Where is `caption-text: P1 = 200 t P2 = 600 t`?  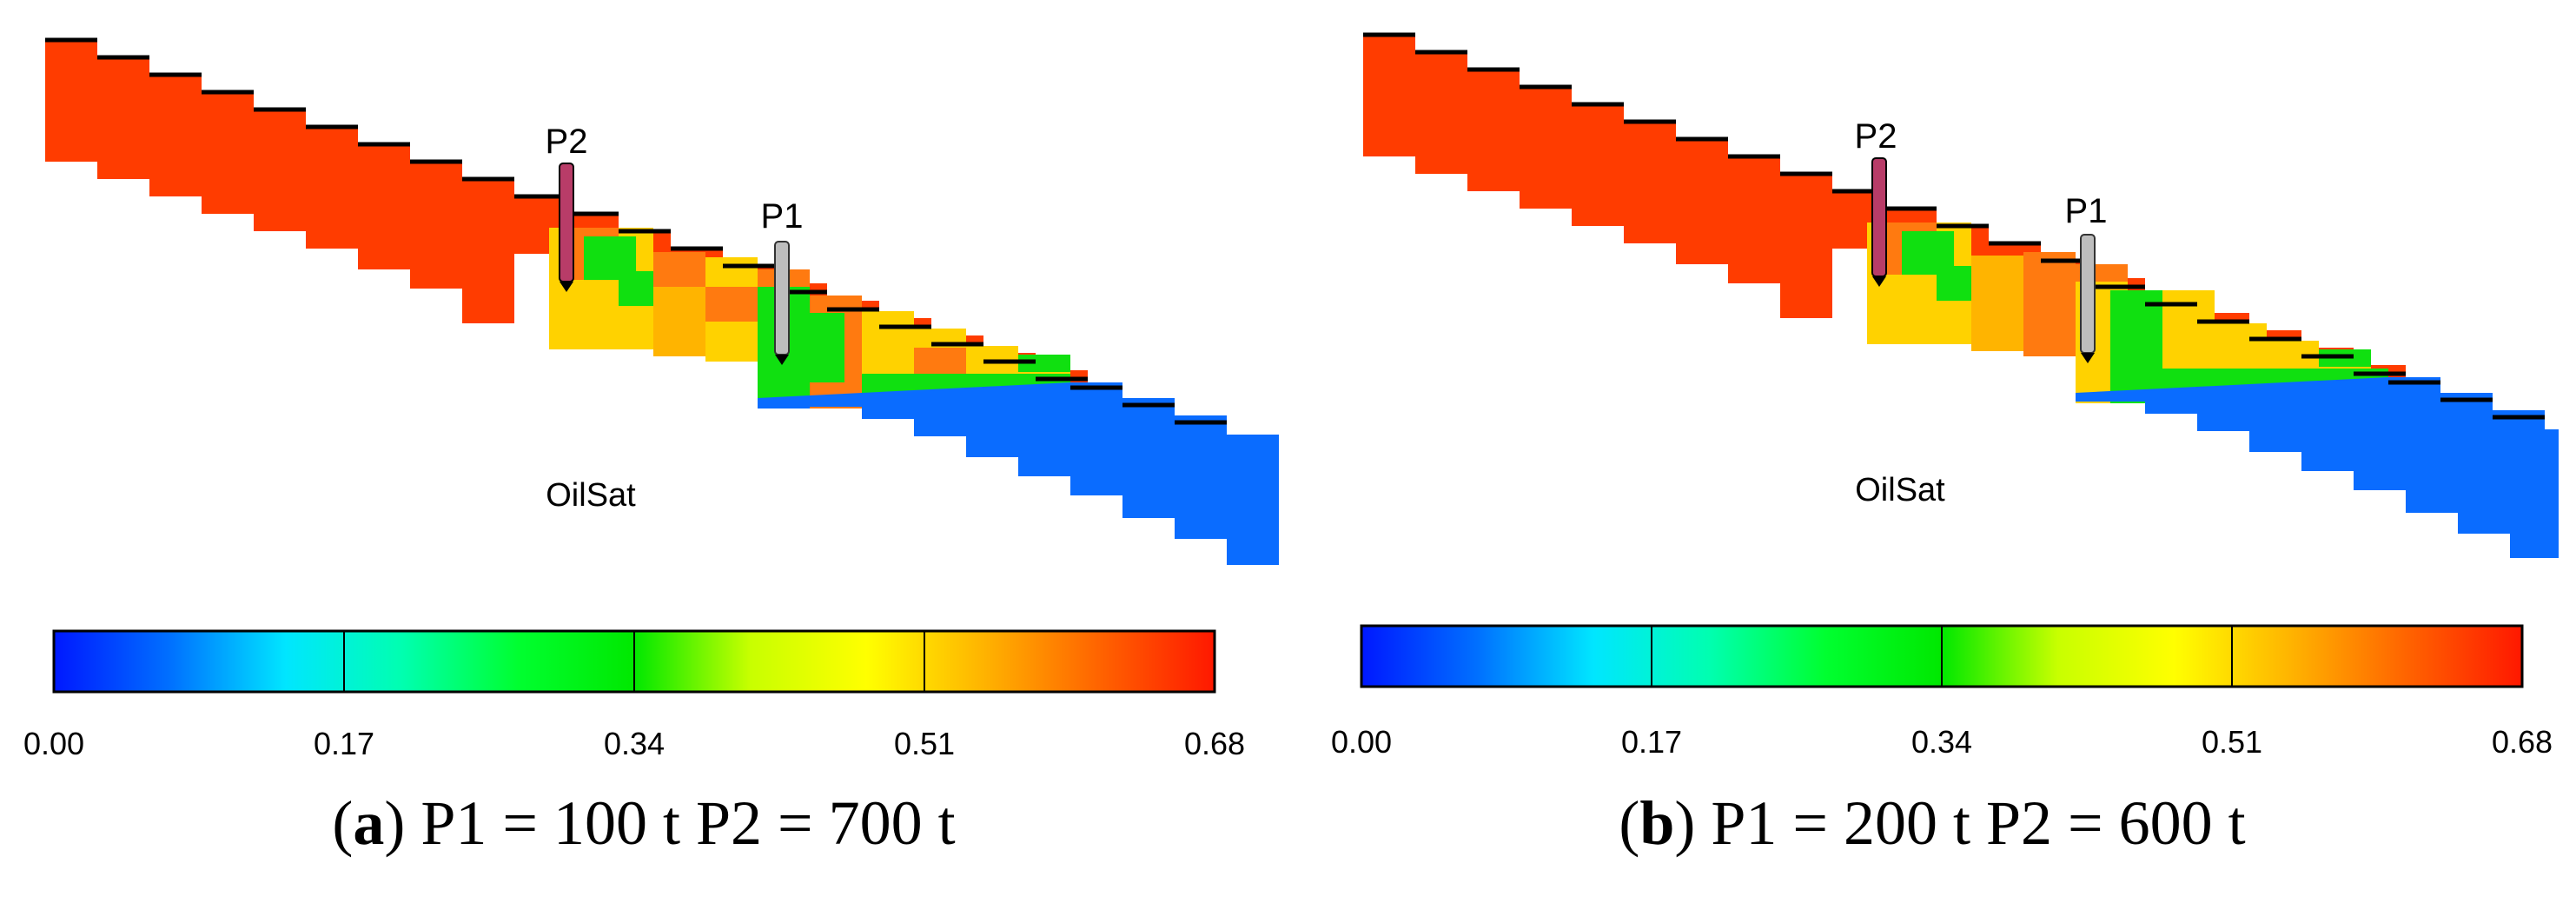 caption-text: P1 = 200 t P2 = 600 t is located at coordinates (1978, 823).